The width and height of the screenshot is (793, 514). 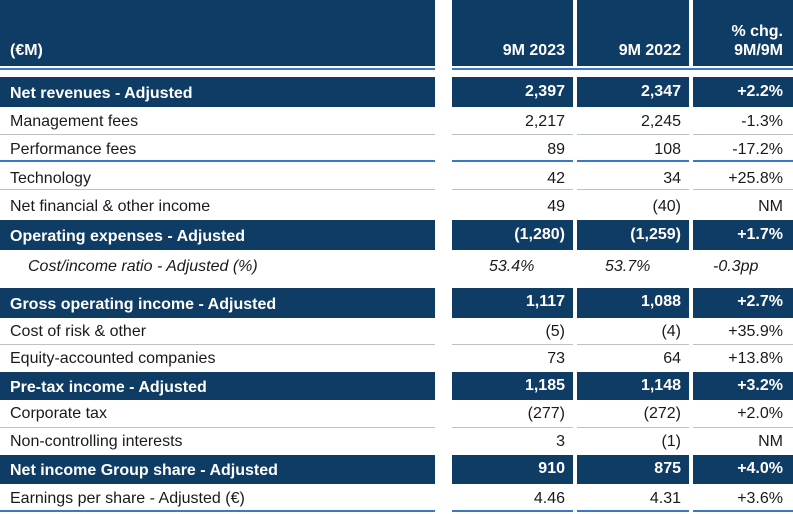 I want to click on row-value-change: +1.7%, so click(x=760, y=234).